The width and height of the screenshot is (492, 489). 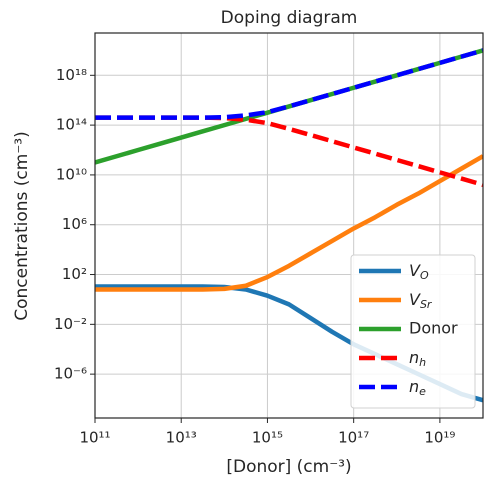 I want to click on legend-label: ne, so click(x=417, y=388).